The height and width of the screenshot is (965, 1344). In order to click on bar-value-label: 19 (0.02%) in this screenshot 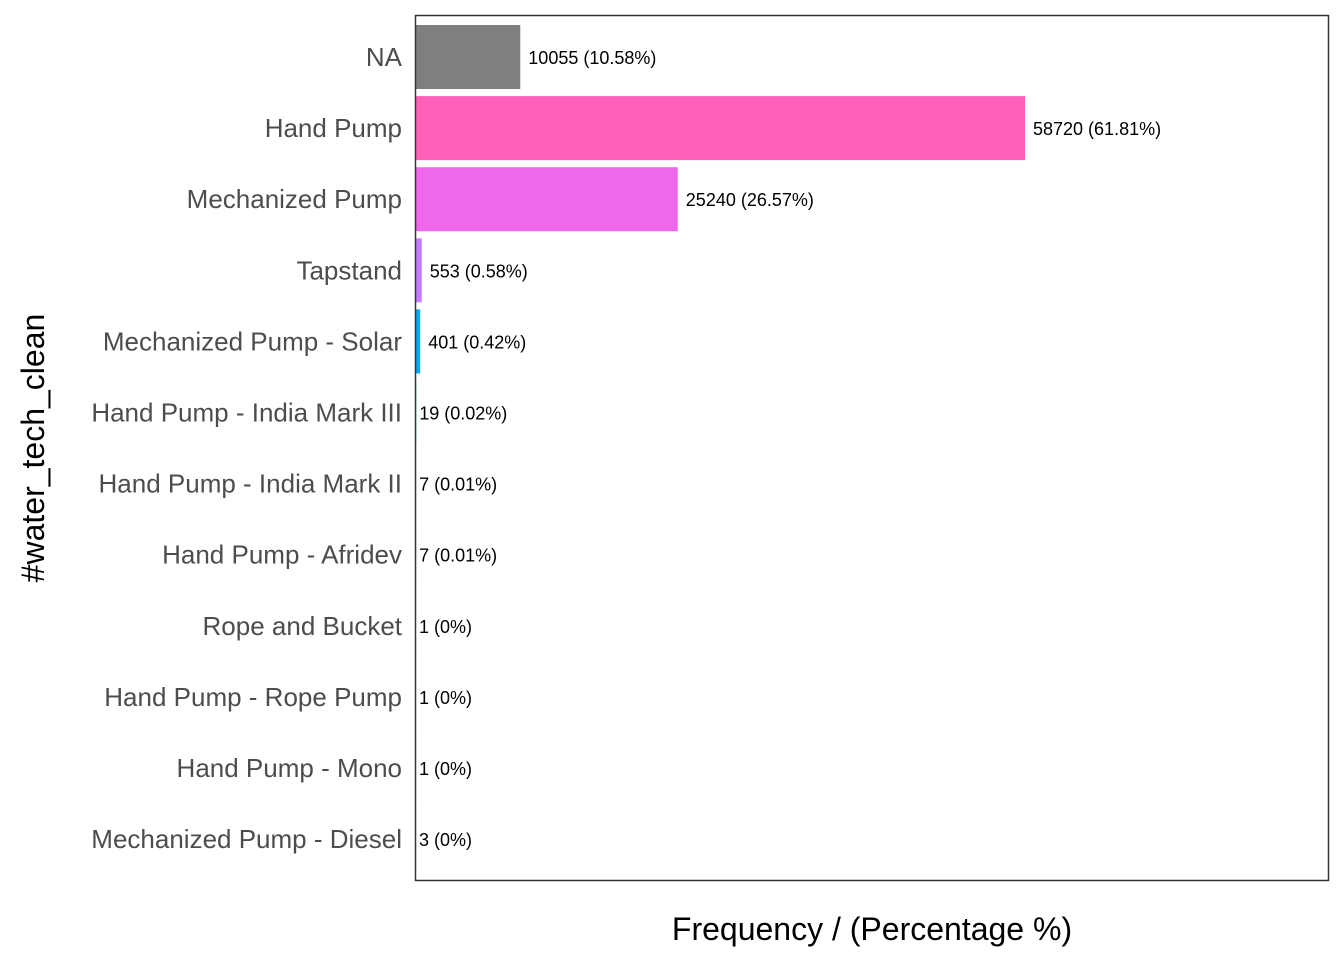, I will do `click(463, 414)`.